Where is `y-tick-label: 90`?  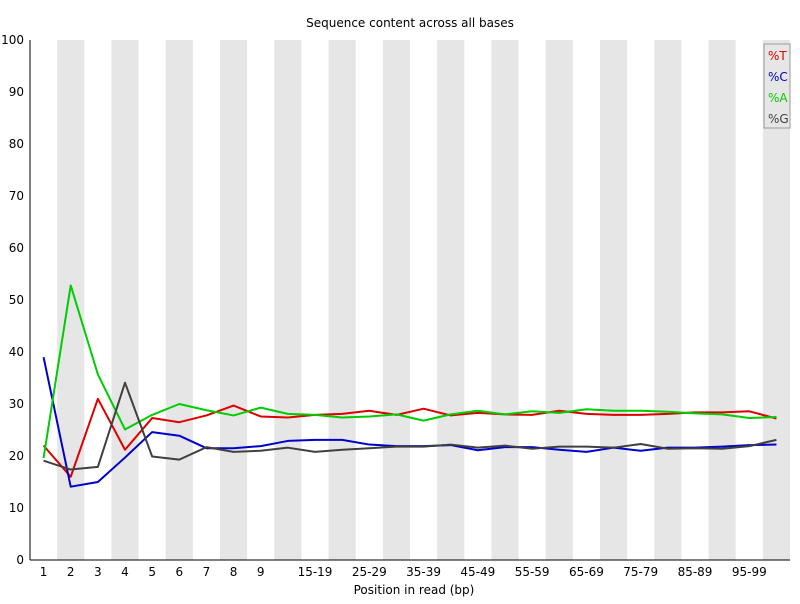 y-tick-label: 90 is located at coordinates (16, 92).